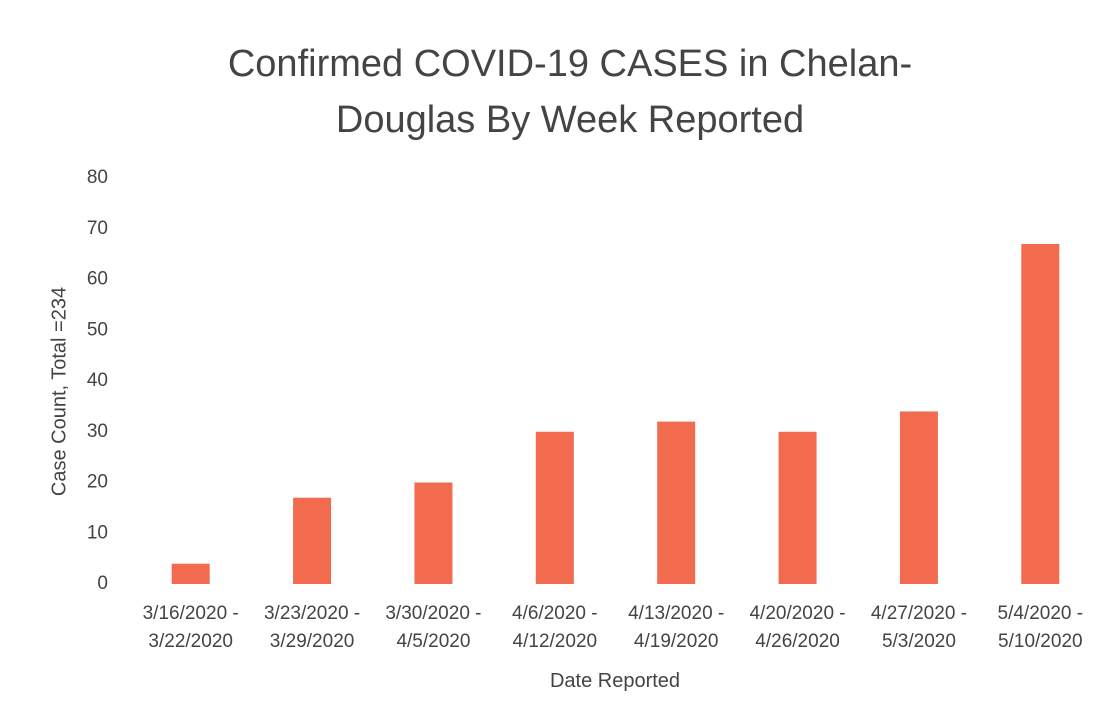  What do you see at coordinates (97, 380) in the screenshot?
I see `y-tick-label: 40` at bounding box center [97, 380].